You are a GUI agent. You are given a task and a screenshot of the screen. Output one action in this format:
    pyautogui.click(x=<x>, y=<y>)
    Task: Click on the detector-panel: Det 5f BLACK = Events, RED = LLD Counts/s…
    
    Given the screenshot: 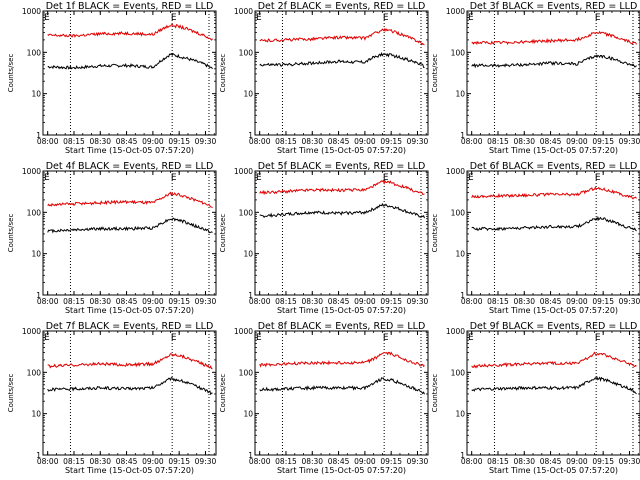 What is the action you would take?
    pyautogui.click(x=324, y=238)
    